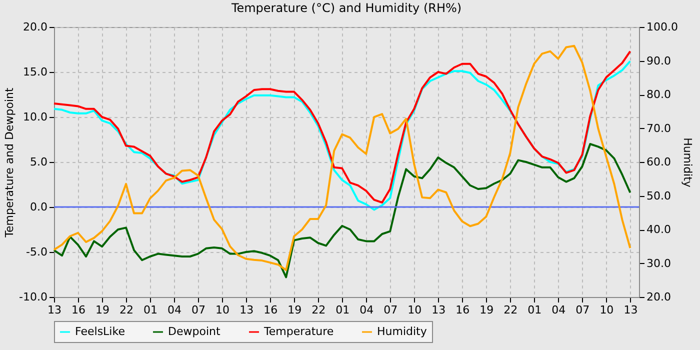 This screenshot has width=700, height=350. Describe the element at coordinates (33, 297) in the screenshot. I see `y-tick-label: -10.0` at that location.